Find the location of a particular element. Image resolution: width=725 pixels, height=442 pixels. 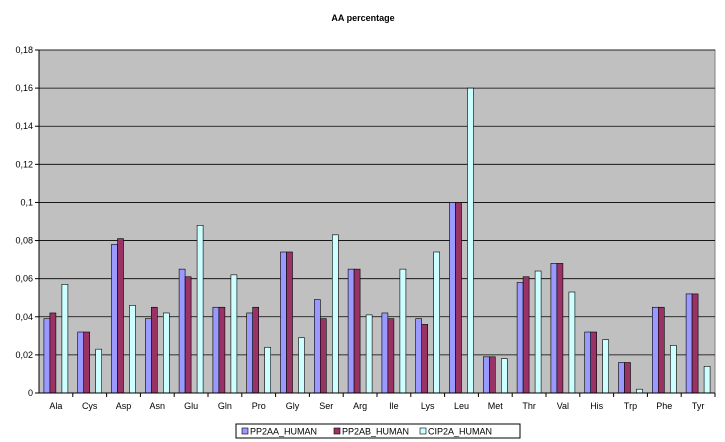

bar-pp2ab-human-lys is located at coordinates (425, 359).